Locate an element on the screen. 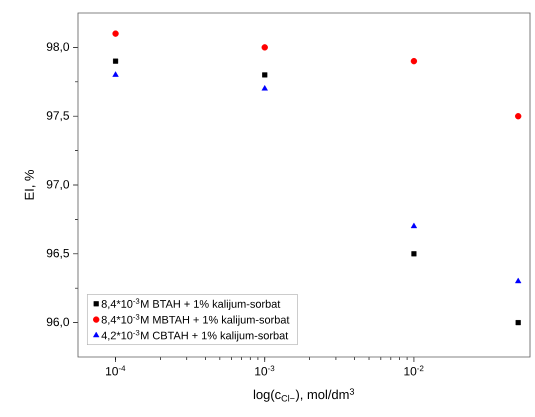 The height and width of the screenshot is (417, 535). y-axis-title: EI, % is located at coordinates (30, 185).